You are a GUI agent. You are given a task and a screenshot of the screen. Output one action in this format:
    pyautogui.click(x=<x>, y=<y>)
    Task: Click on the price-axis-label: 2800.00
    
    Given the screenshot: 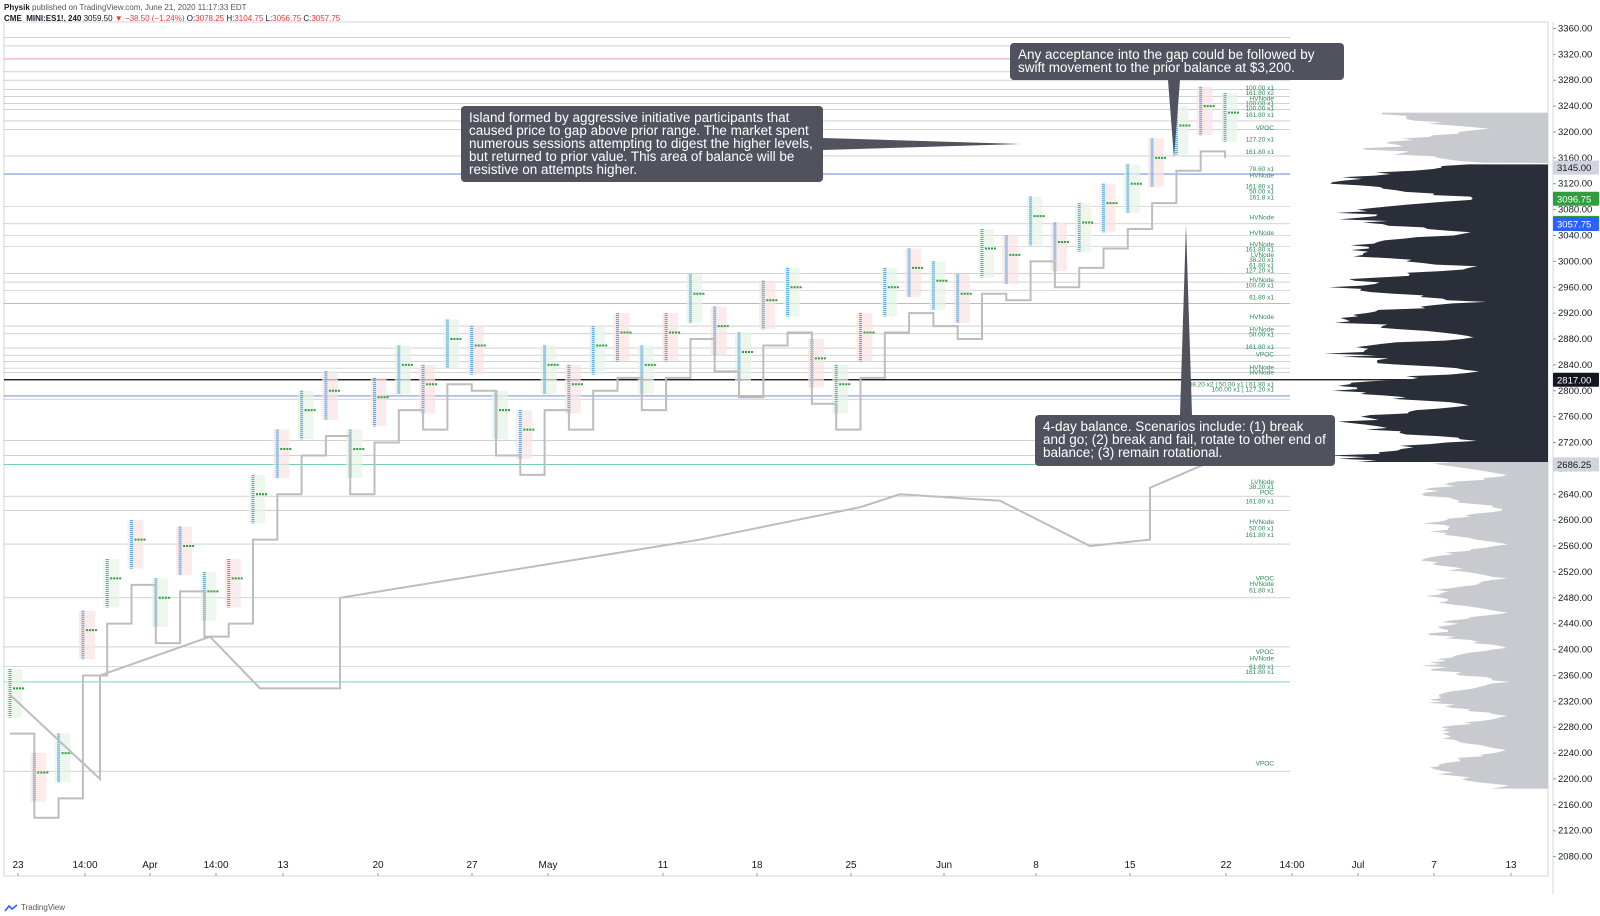 What is the action you would take?
    pyautogui.click(x=1575, y=391)
    